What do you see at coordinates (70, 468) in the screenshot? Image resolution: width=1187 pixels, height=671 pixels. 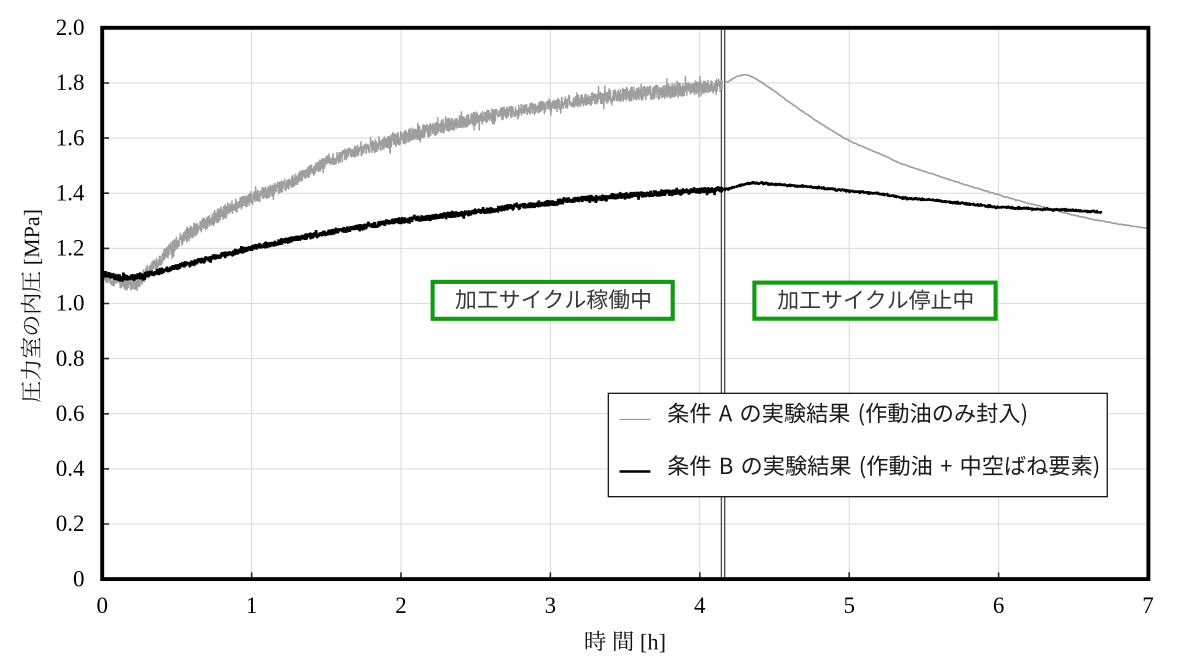 I see `svg-text: 0.4` at bounding box center [70, 468].